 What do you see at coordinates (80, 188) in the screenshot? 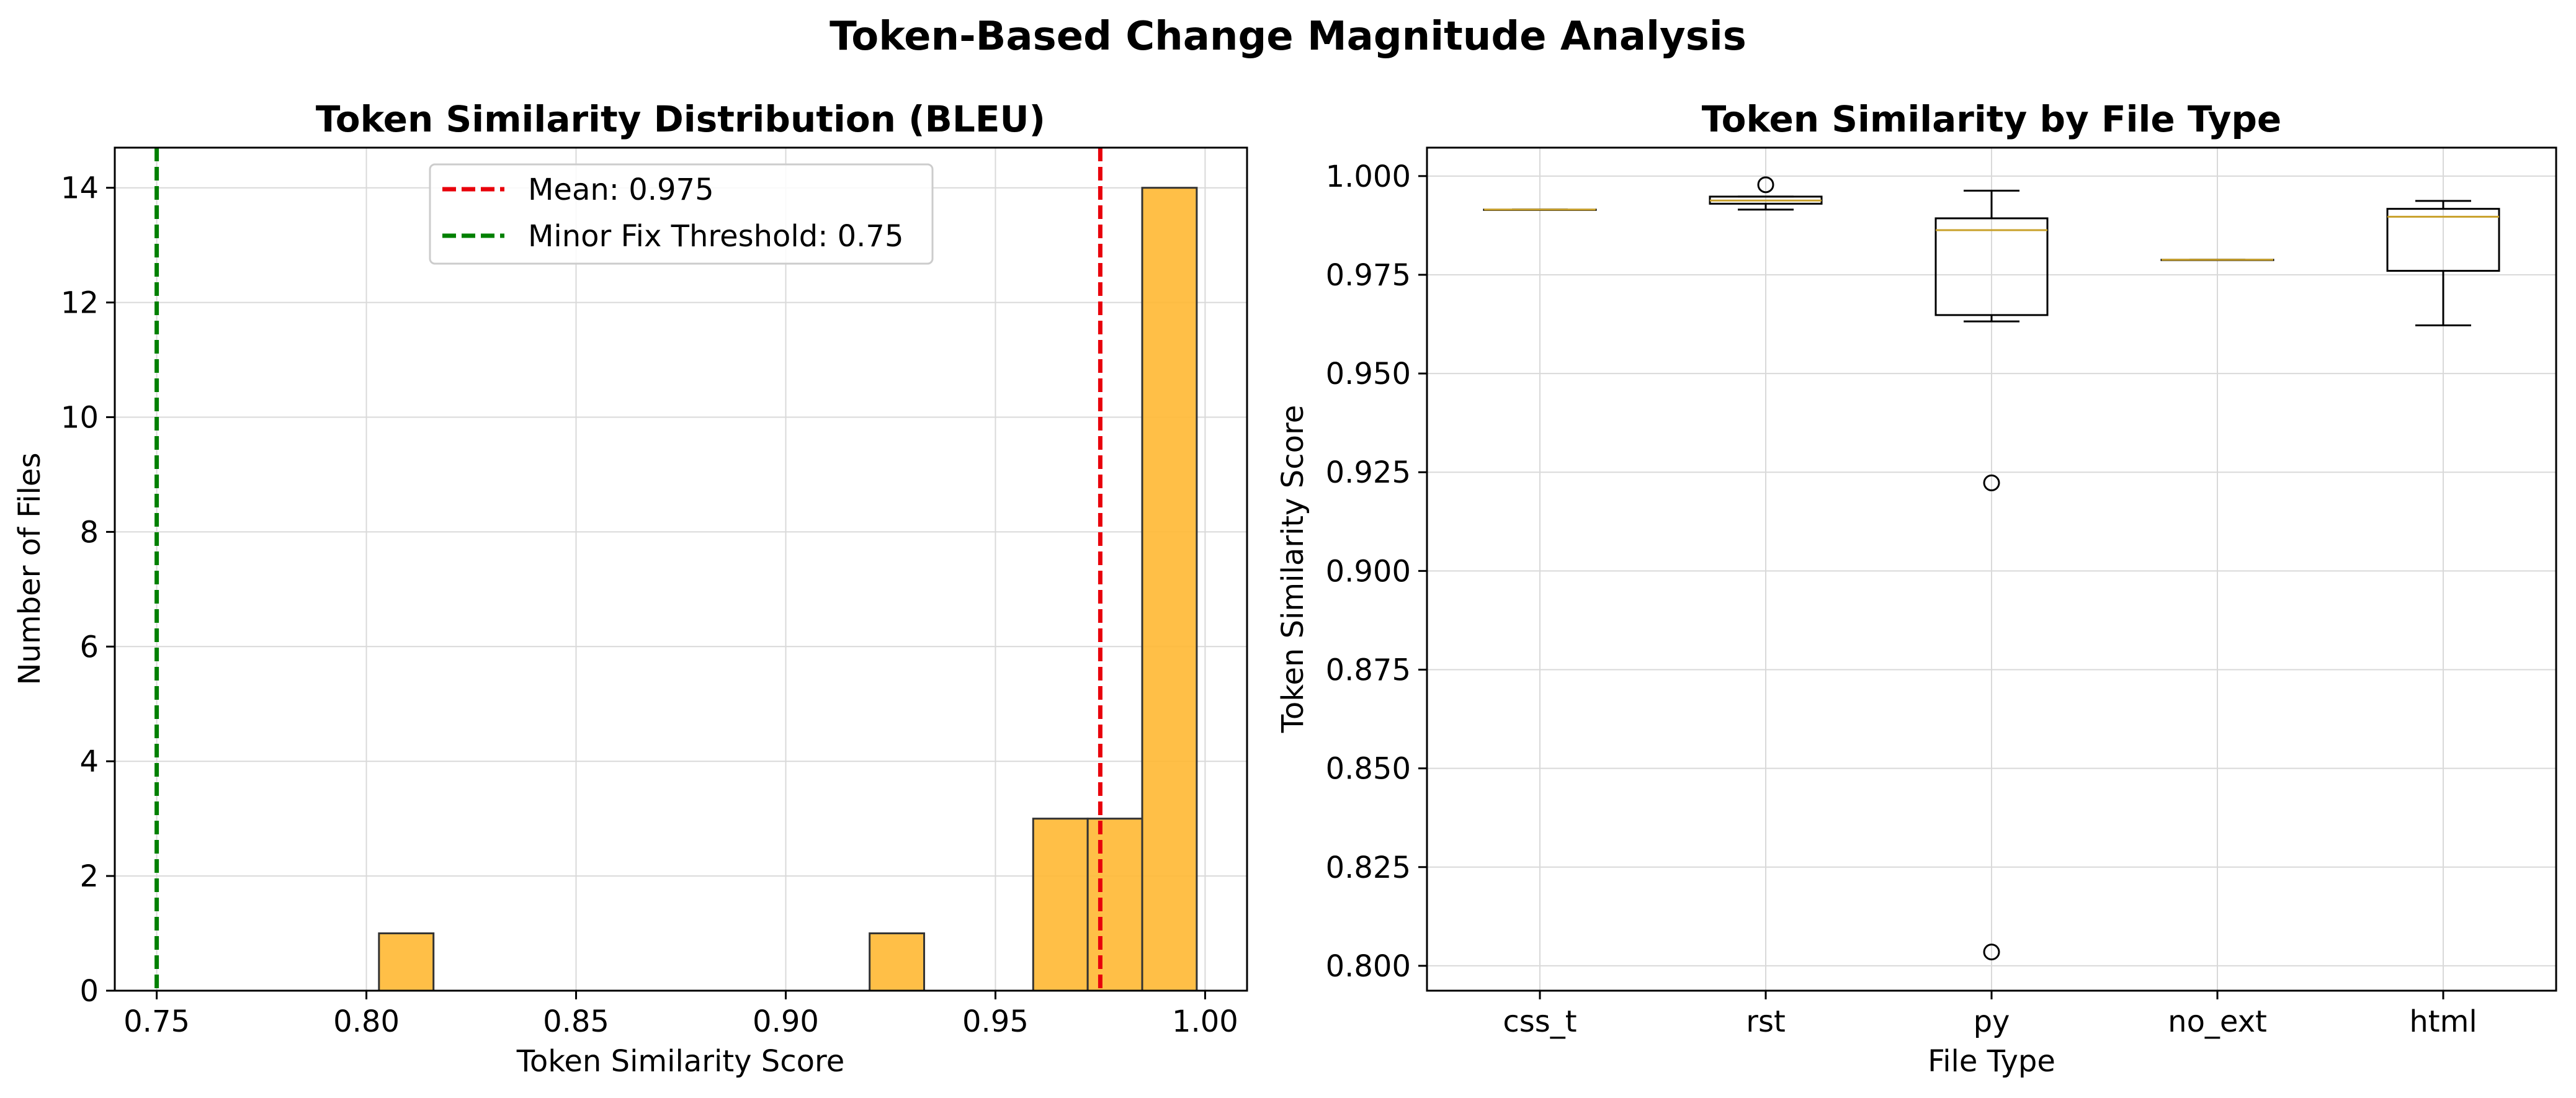
I see `y-tick-label: 14` at bounding box center [80, 188].